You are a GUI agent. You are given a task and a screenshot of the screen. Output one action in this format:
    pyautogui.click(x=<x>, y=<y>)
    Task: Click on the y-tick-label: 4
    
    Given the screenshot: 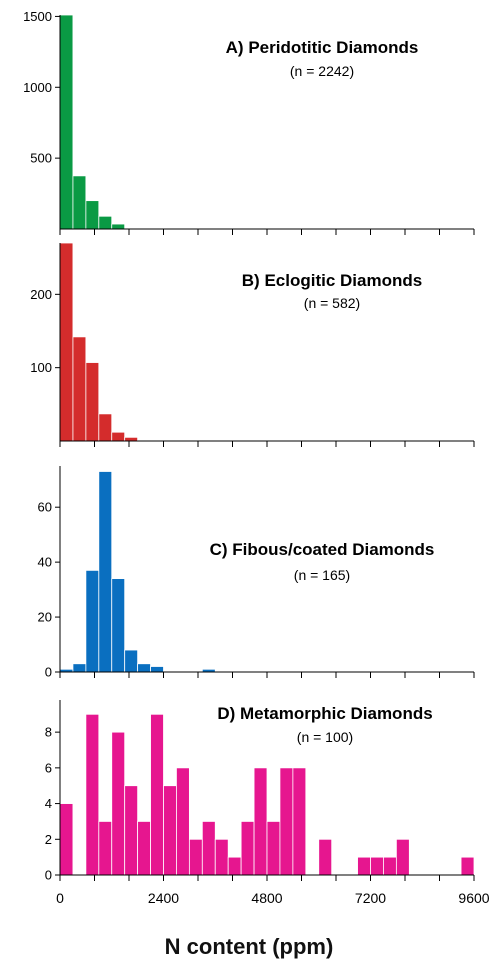 What is the action you would take?
    pyautogui.click(x=48, y=803)
    